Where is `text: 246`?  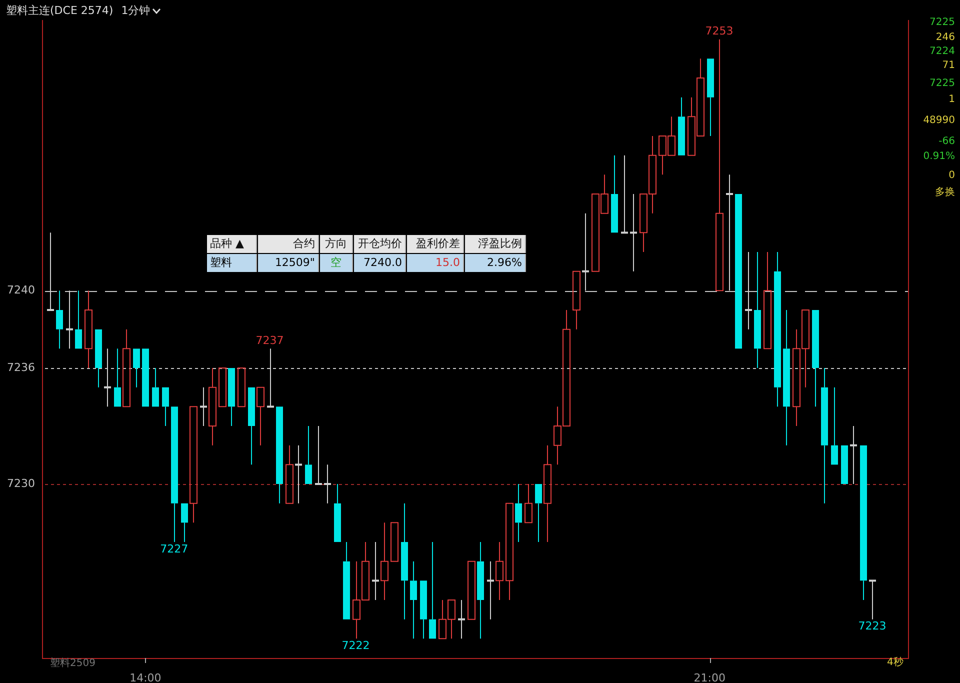
text: 246 is located at coordinates (945, 37).